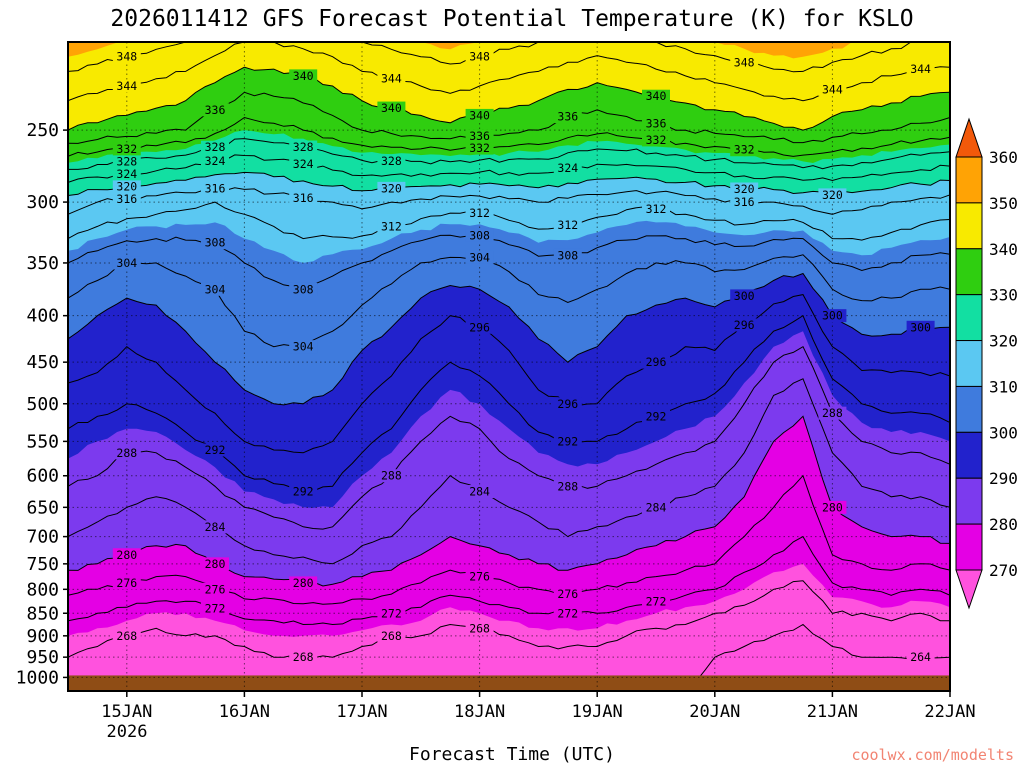  What do you see at coordinates (361, 712) in the screenshot?
I see `svg-text: 17JAN` at bounding box center [361, 712].